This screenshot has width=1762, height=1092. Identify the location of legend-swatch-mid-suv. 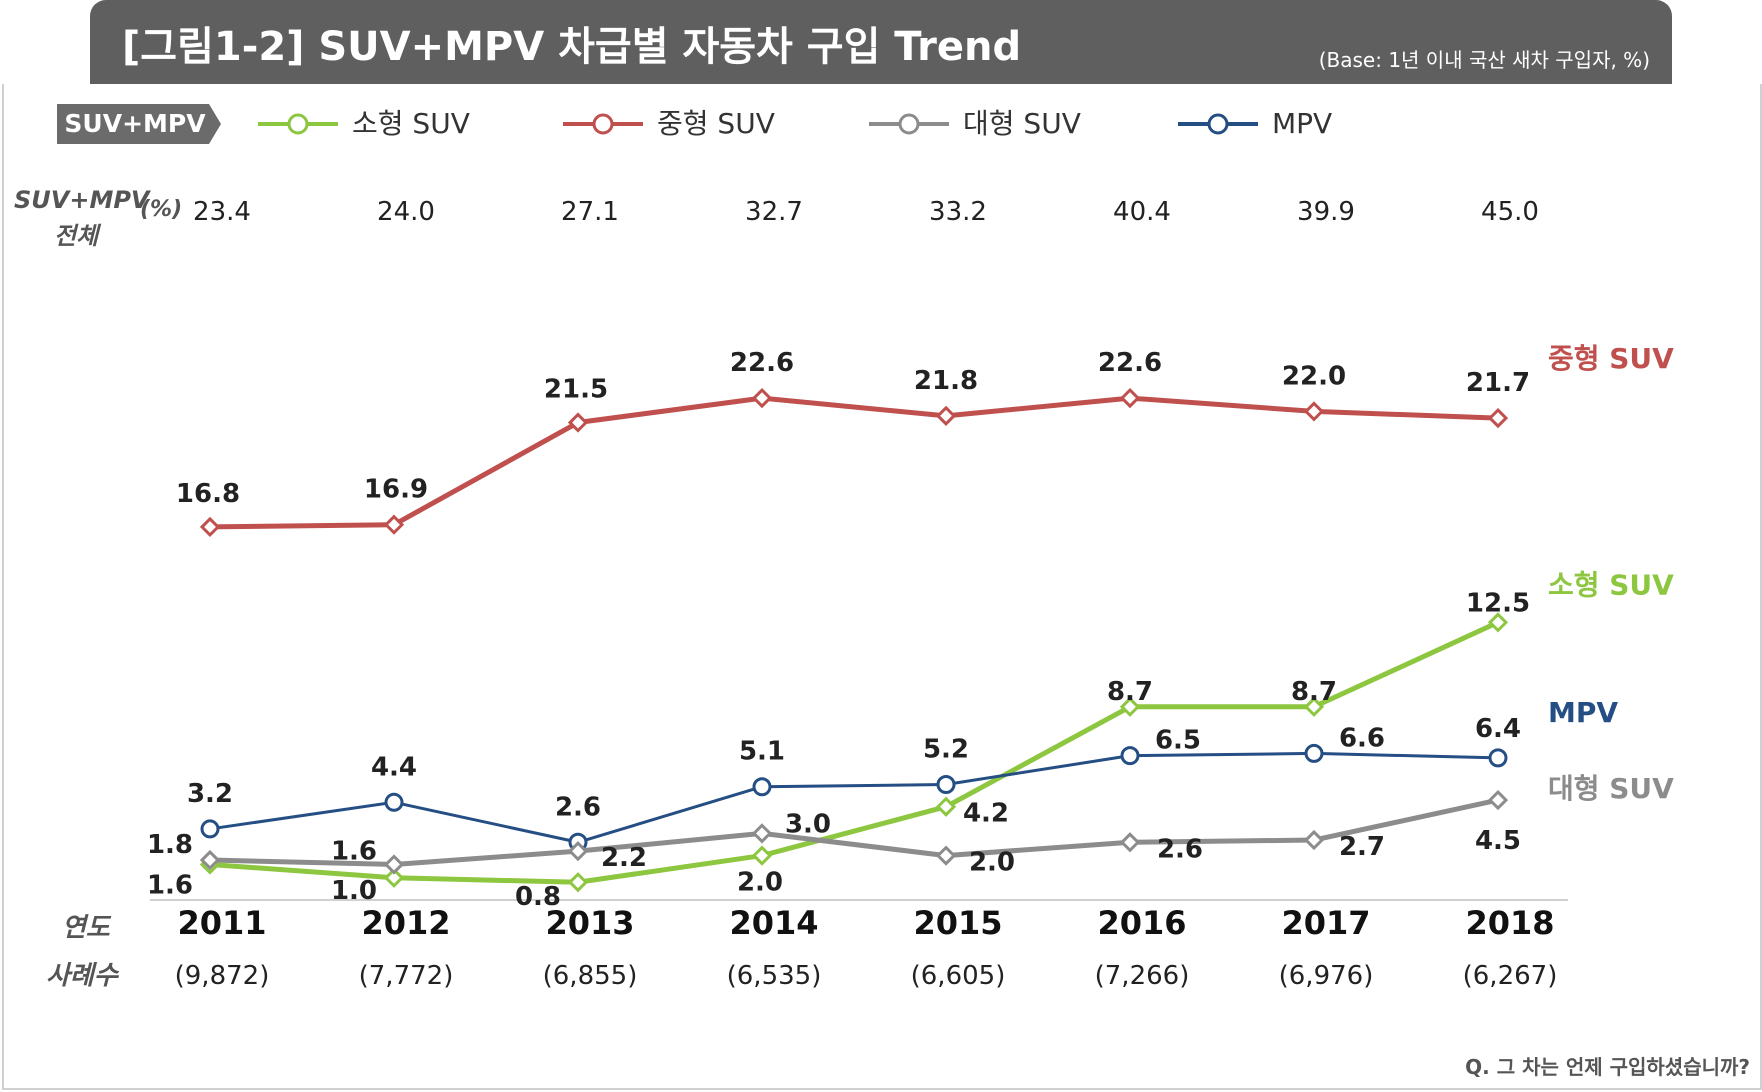
(603, 124).